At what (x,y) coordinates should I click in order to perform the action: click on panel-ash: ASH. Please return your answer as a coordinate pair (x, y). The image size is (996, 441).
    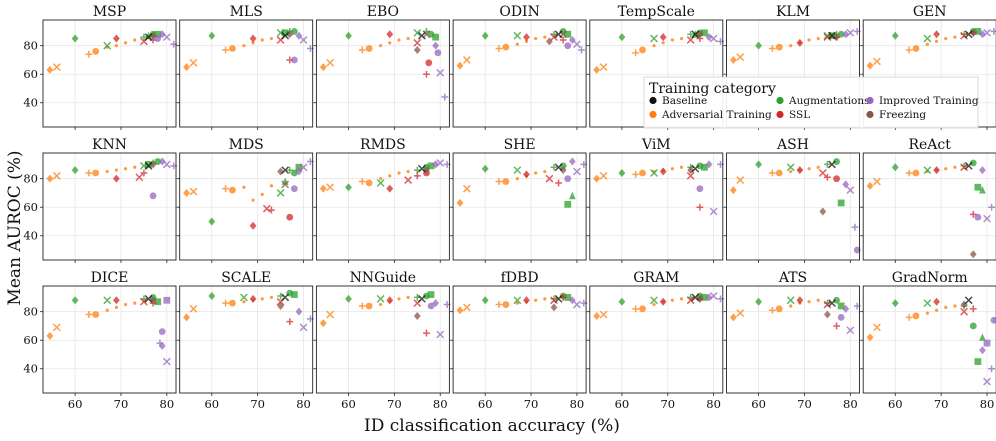
    Looking at the image, I should click on (792, 200).